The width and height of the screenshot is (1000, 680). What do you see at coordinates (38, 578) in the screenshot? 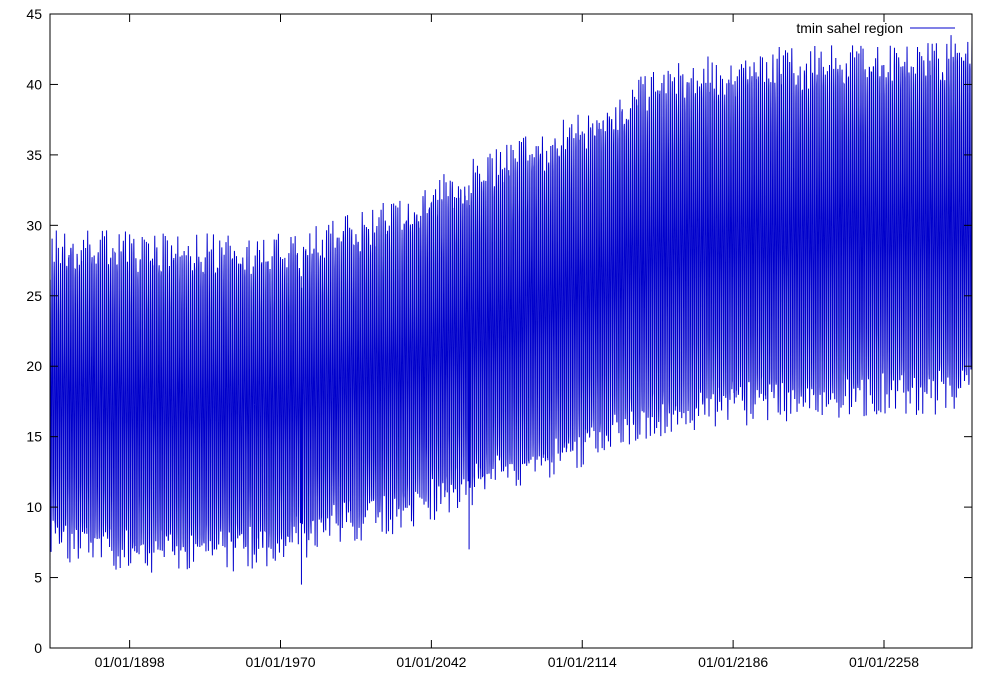
I see `y-tick-label: 5` at bounding box center [38, 578].